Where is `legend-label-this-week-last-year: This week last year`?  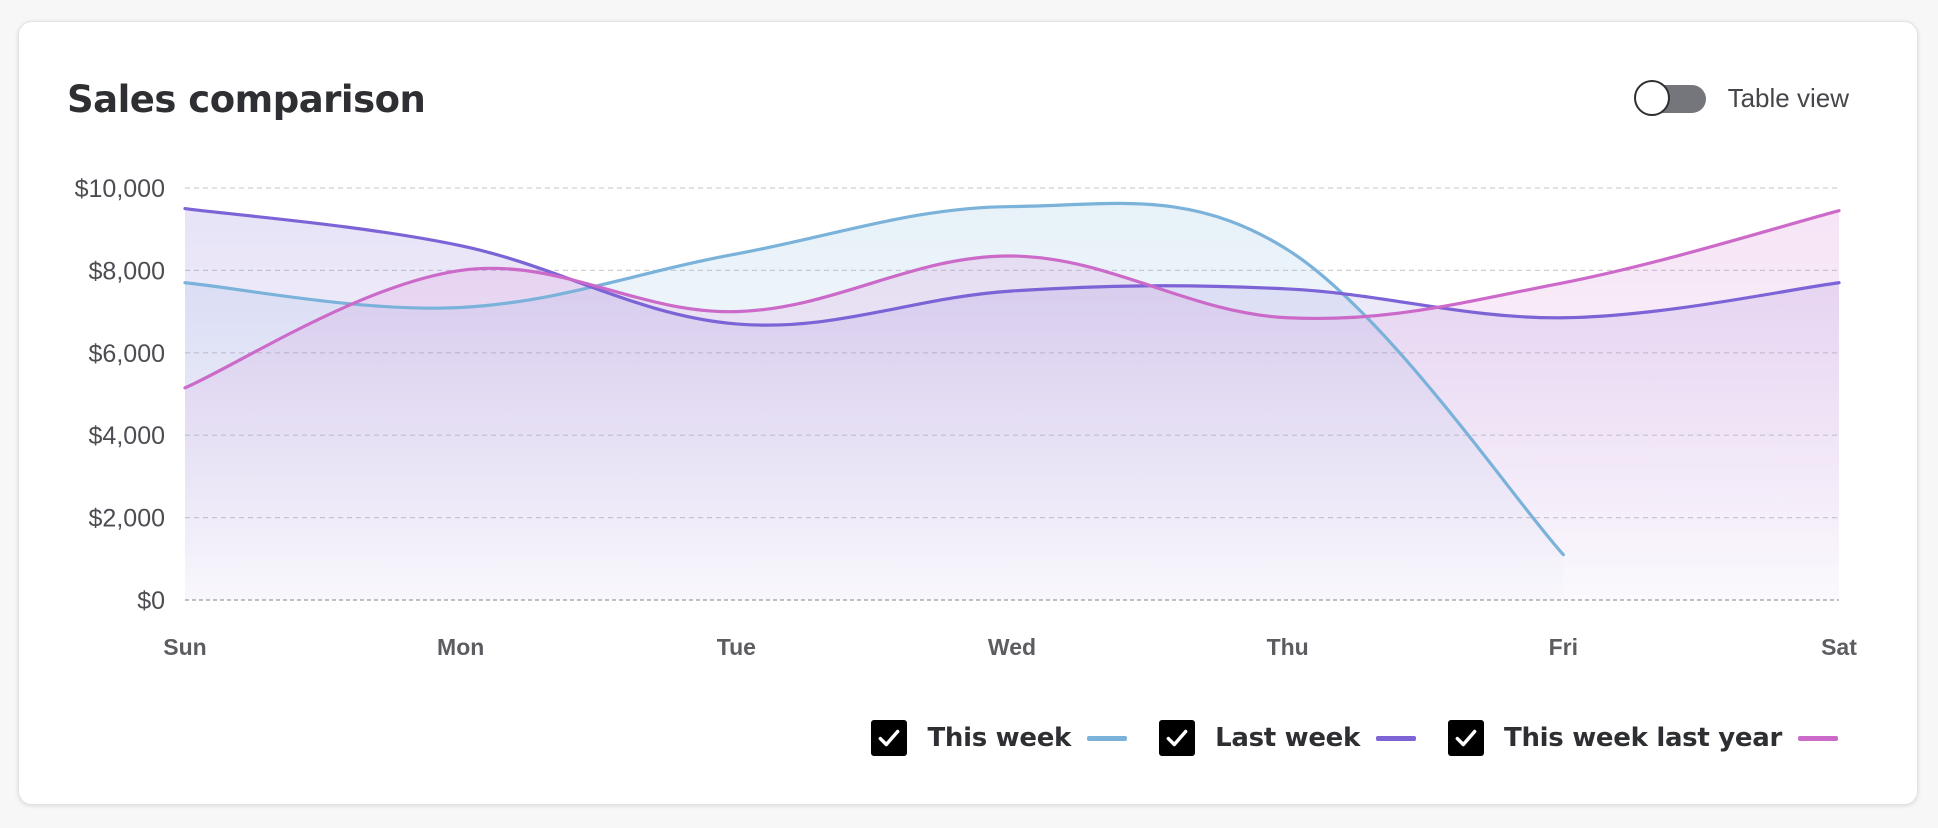
legend-label-this-week-last-year: This week last year is located at coordinates (1643, 738).